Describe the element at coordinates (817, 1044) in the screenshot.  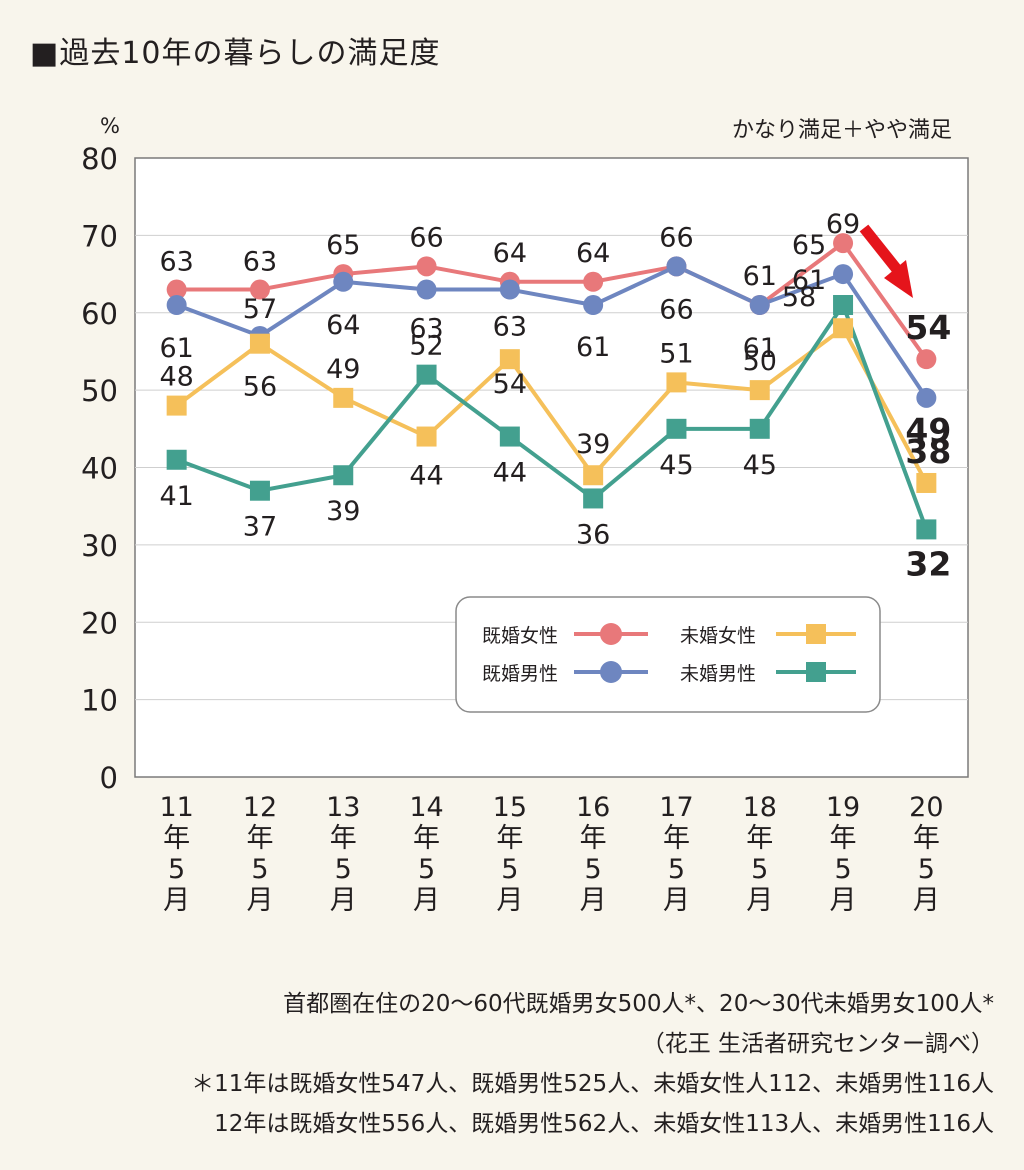
I see `footnote-source: （花王 生活者研究センター調べ）` at that location.